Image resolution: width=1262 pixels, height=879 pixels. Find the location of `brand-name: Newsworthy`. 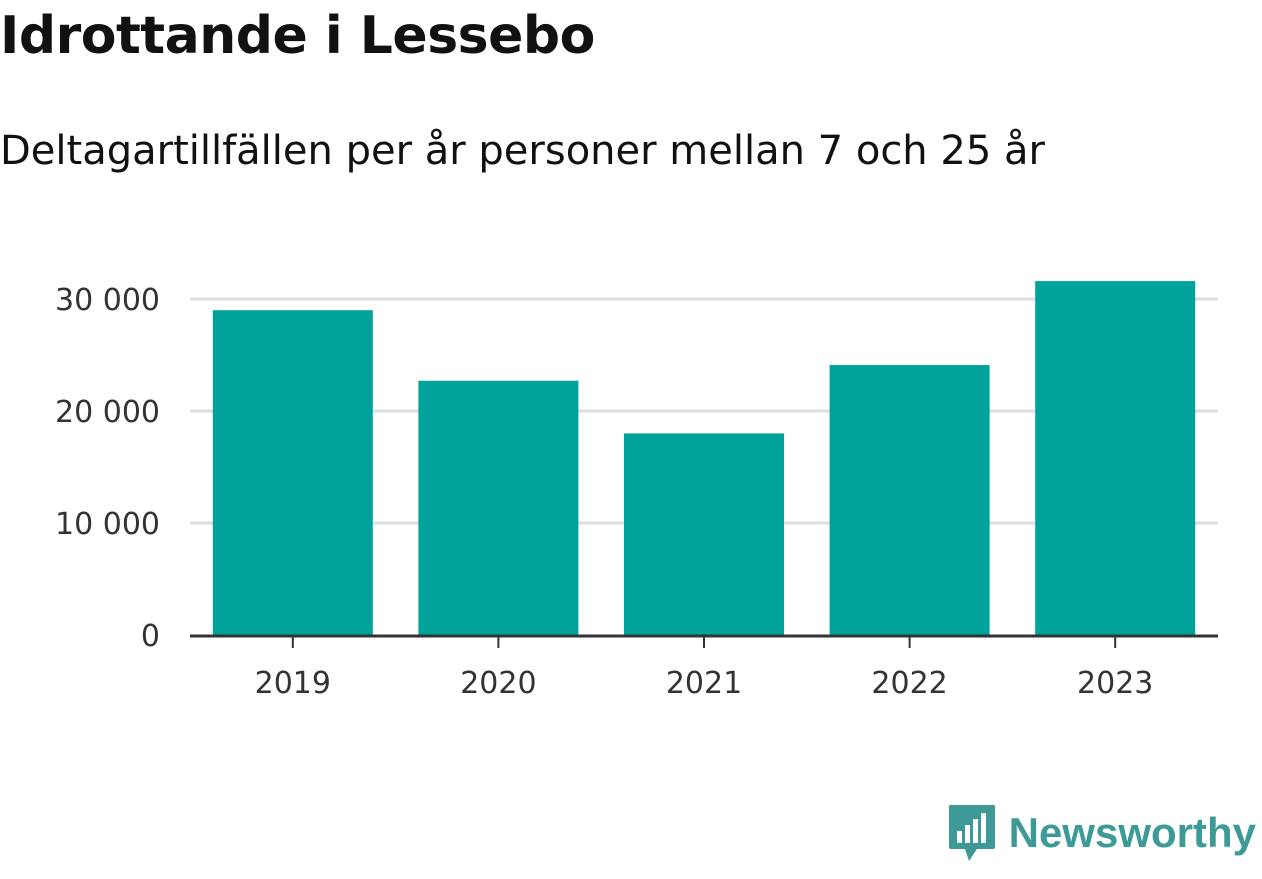

brand-name: Newsworthy is located at coordinates (1132, 832).